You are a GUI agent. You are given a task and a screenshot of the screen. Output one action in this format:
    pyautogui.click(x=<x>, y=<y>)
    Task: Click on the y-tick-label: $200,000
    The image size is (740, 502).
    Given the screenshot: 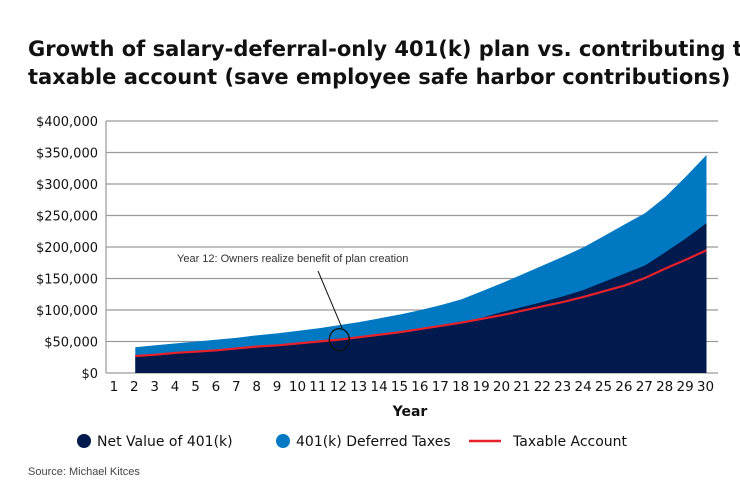 What is the action you would take?
    pyautogui.click(x=67, y=248)
    